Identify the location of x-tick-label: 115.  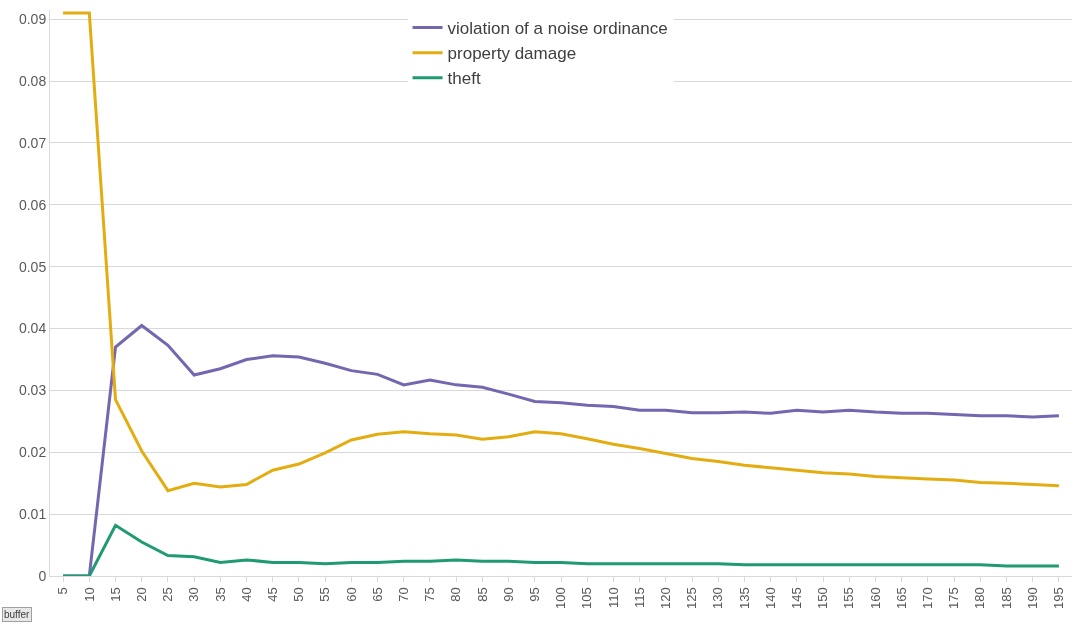
(639, 597).